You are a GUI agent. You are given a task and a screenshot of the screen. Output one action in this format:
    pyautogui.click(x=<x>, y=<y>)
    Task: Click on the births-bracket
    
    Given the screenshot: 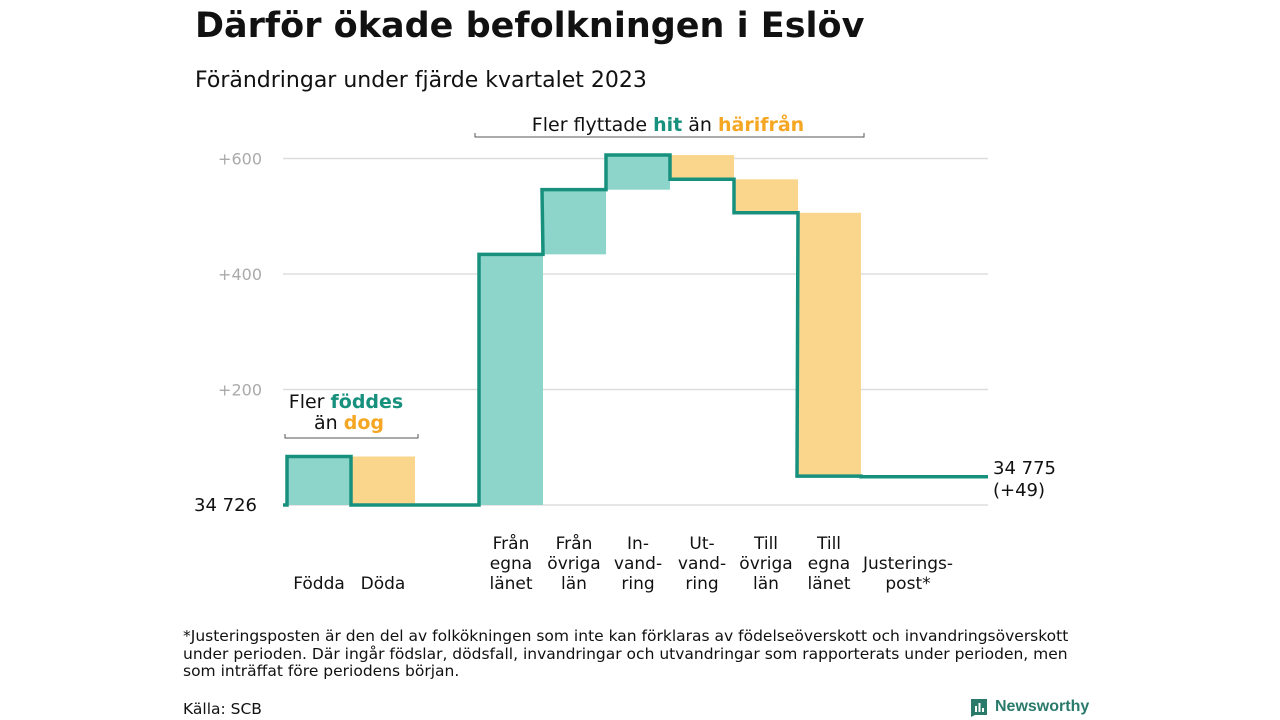 What is the action you would take?
    pyautogui.click(x=351, y=436)
    